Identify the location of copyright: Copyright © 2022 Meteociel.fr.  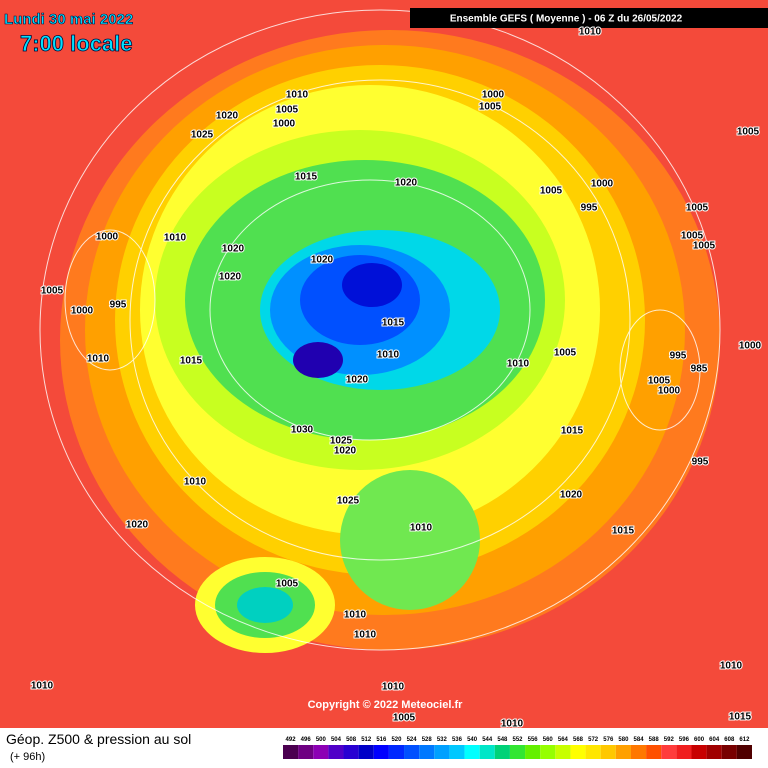
(386, 705).